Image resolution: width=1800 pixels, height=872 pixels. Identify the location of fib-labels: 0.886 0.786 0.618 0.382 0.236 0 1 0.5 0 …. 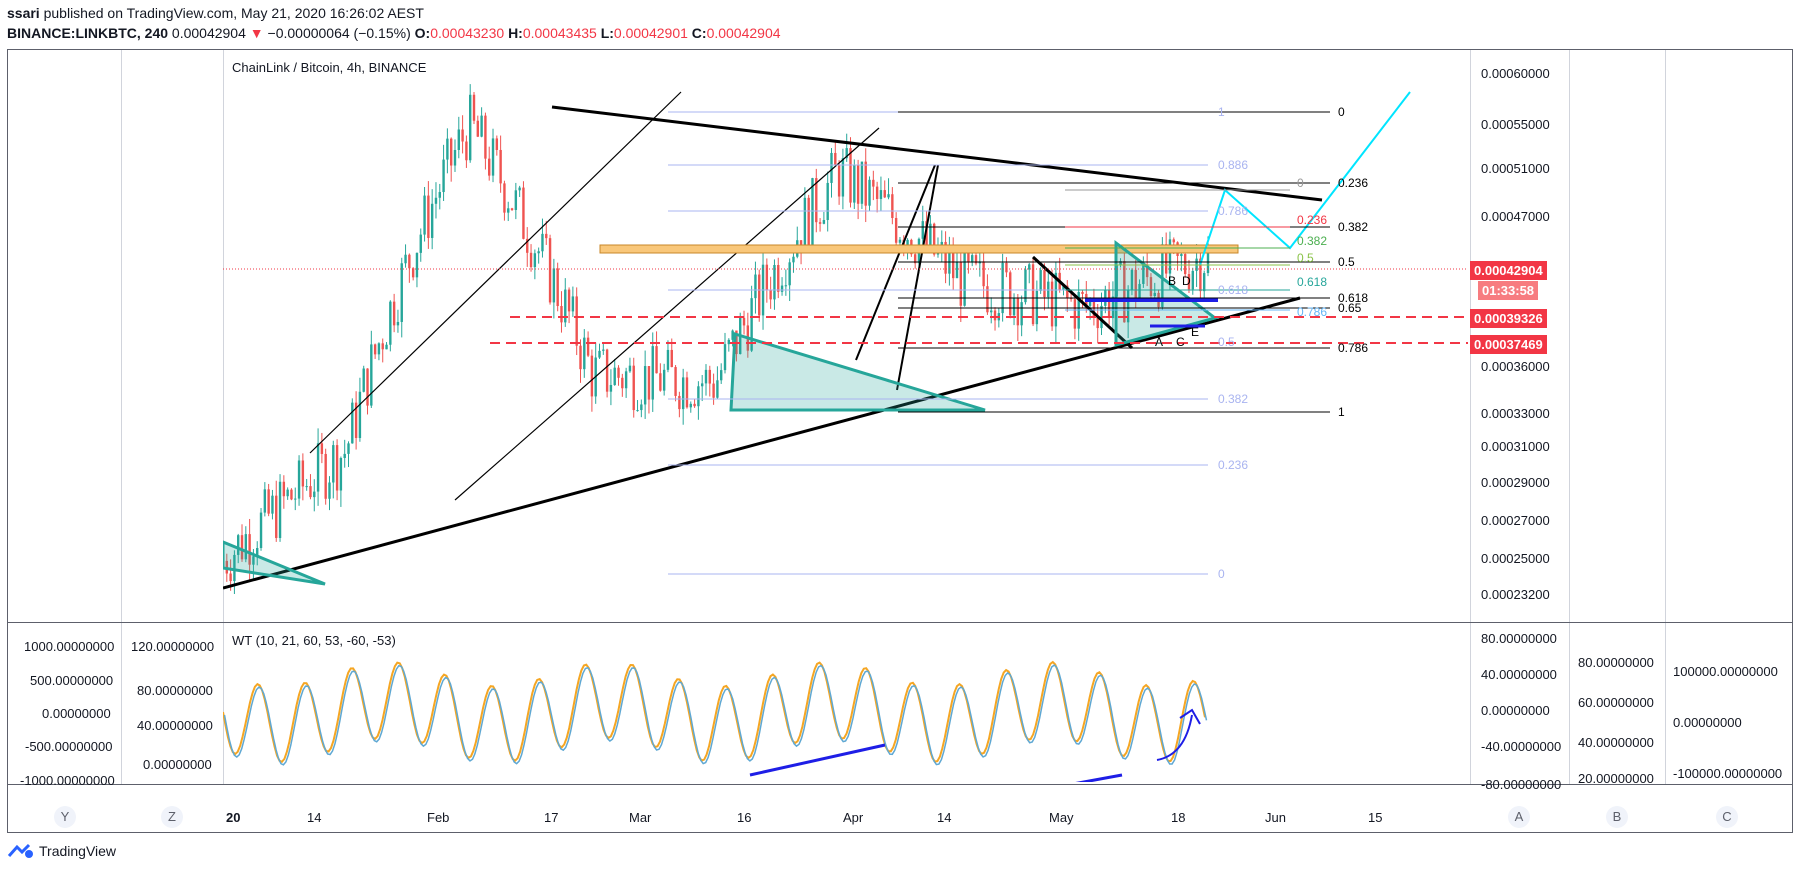
(1261, 343).